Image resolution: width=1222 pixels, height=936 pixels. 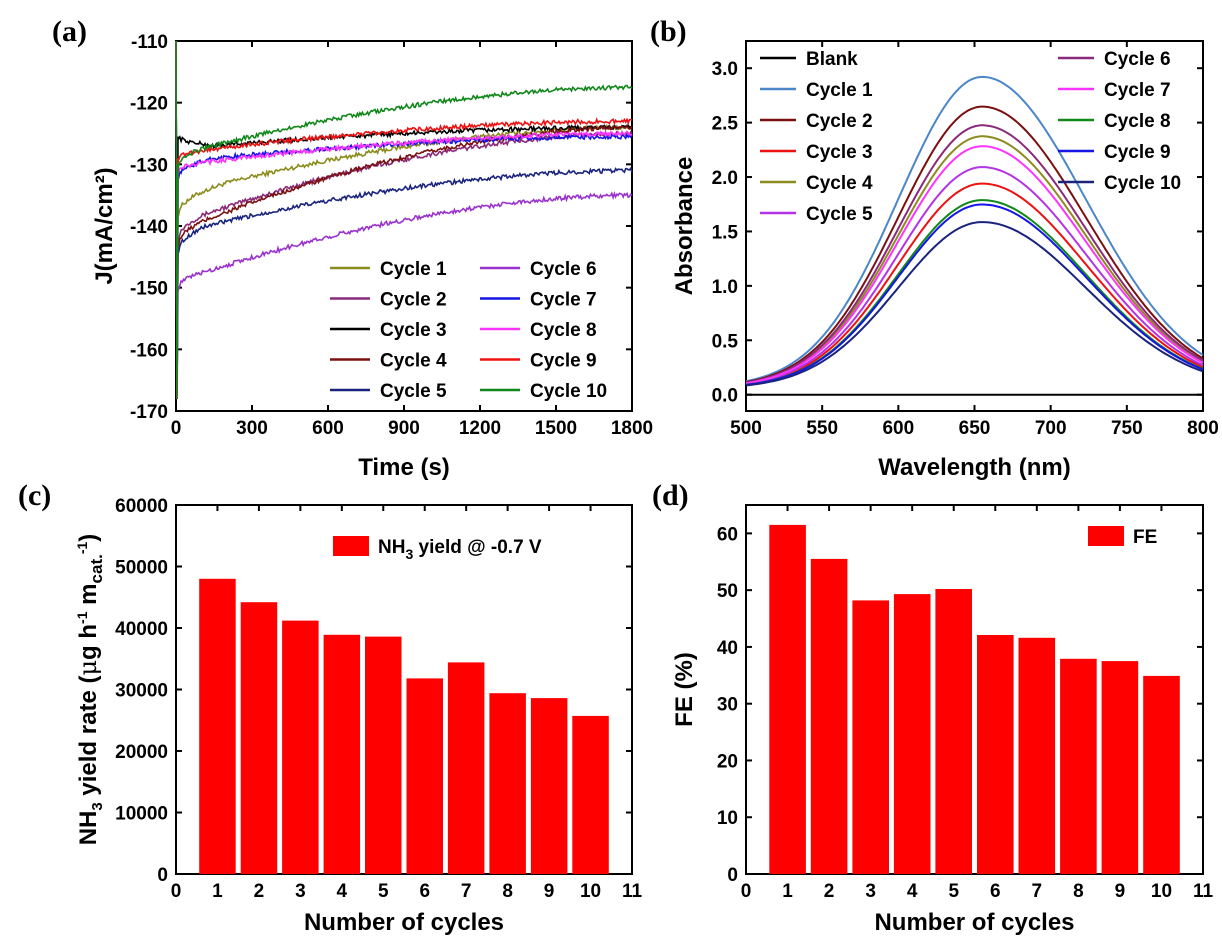 What do you see at coordinates (1203, 428) in the screenshot?
I see `x-tick-label: 800` at bounding box center [1203, 428].